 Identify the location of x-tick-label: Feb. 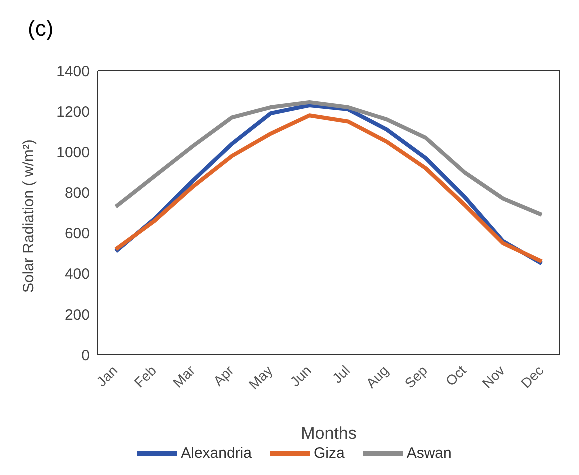
(145, 376).